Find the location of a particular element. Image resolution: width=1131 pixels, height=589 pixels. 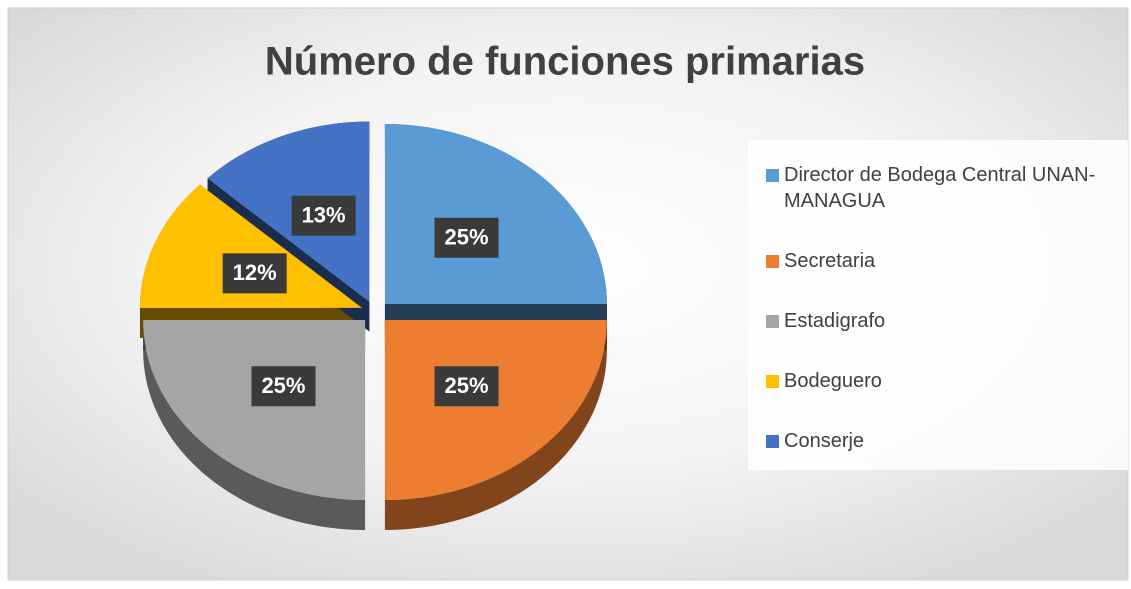

legend-label: Secretaria is located at coordinates (830, 261).